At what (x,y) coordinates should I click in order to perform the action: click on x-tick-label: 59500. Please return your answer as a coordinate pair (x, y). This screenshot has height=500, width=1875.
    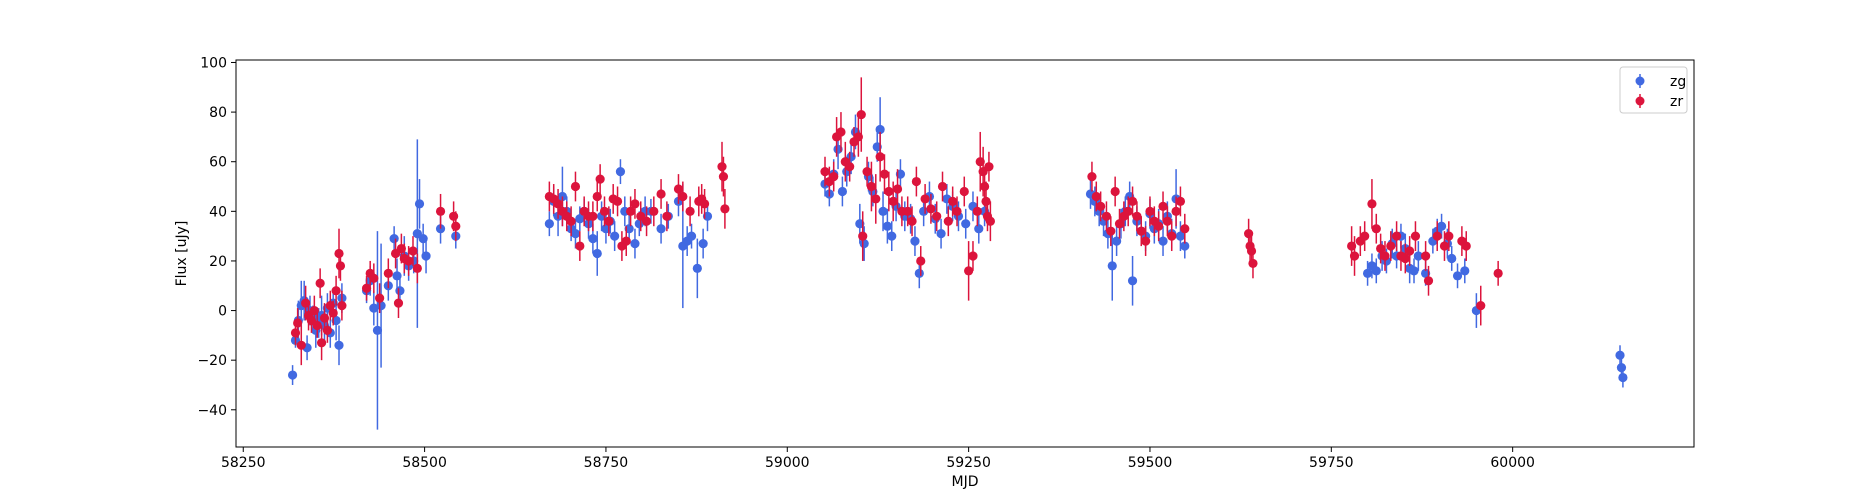
    Looking at the image, I should click on (1150, 463).